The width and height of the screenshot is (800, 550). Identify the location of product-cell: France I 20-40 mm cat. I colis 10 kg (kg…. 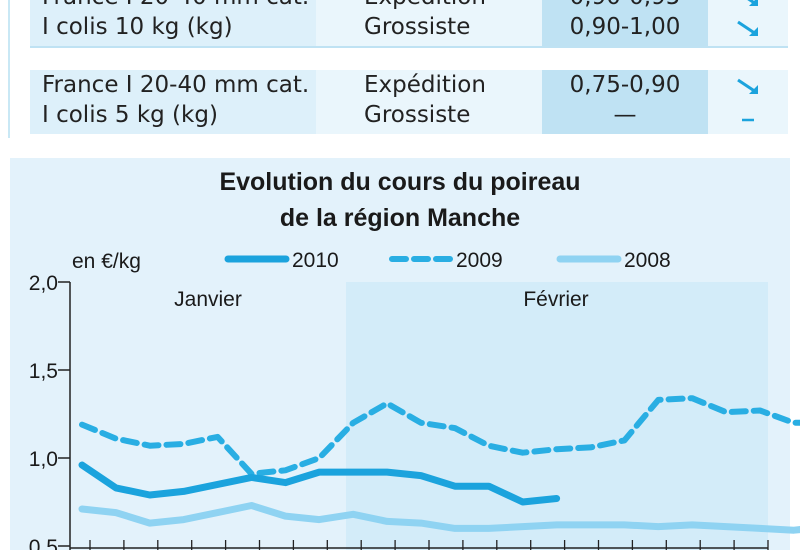
(182, 23).